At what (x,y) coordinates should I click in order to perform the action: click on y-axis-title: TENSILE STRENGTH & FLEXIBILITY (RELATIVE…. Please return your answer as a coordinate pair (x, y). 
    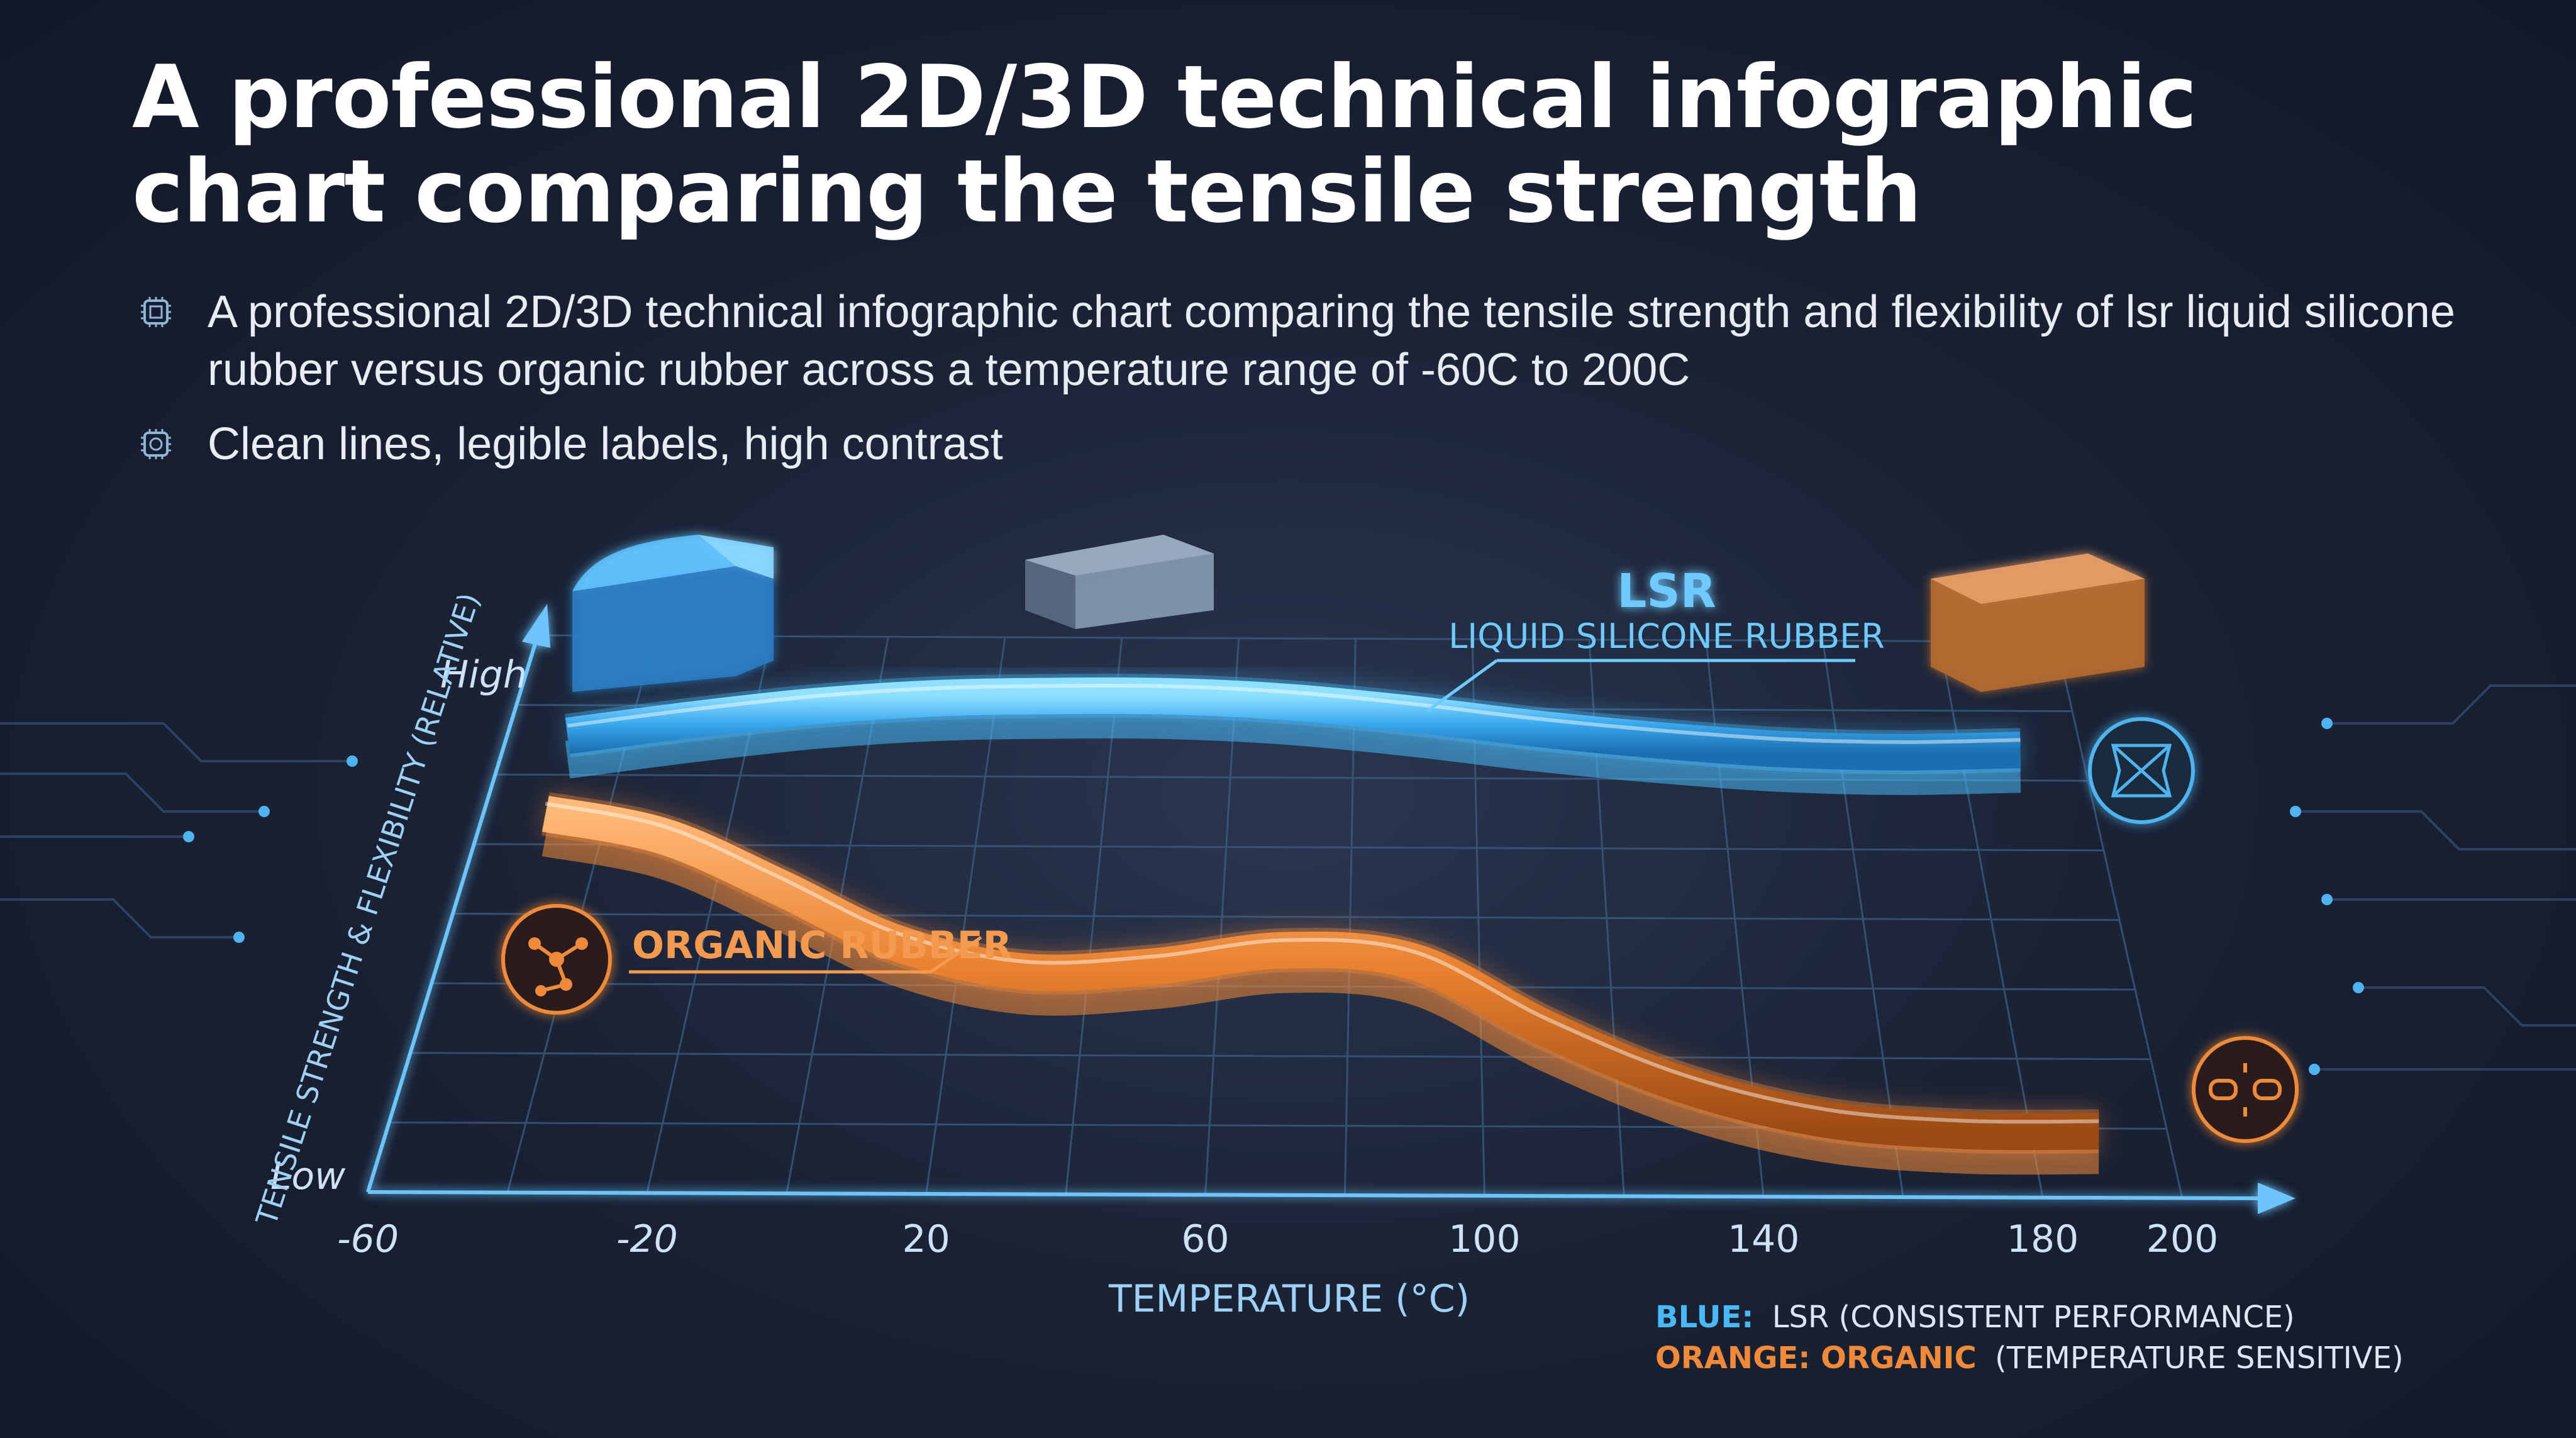
    Looking at the image, I should click on (367, 909).